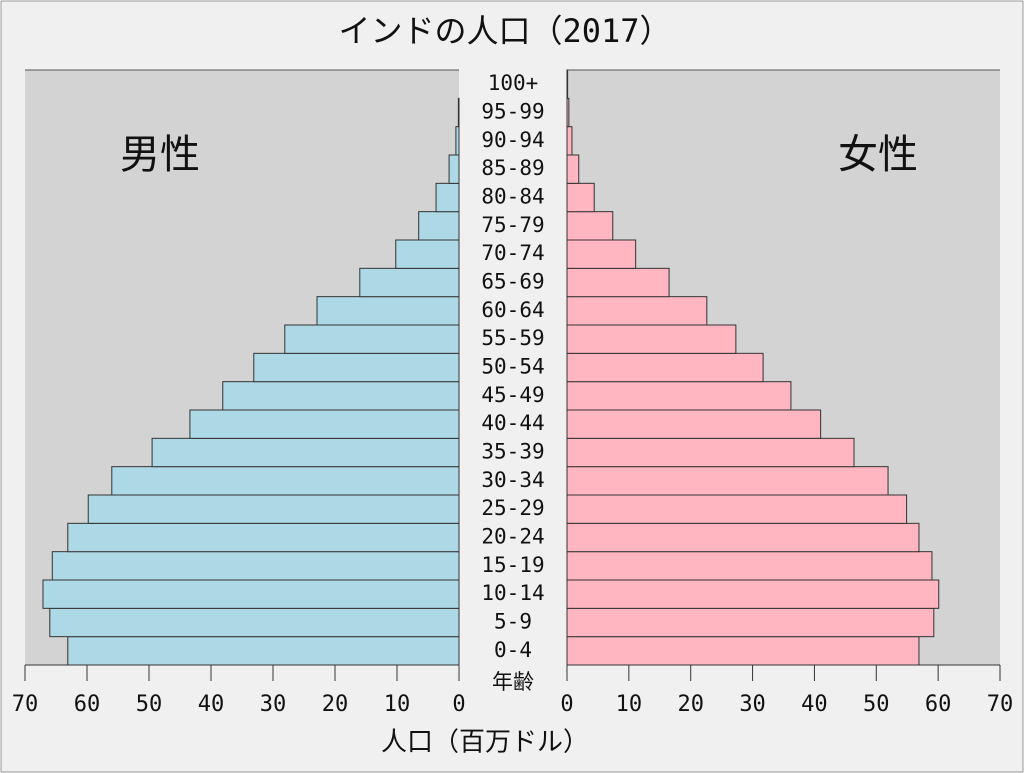  I want to click on series-label: 男性, so click(160, 155).